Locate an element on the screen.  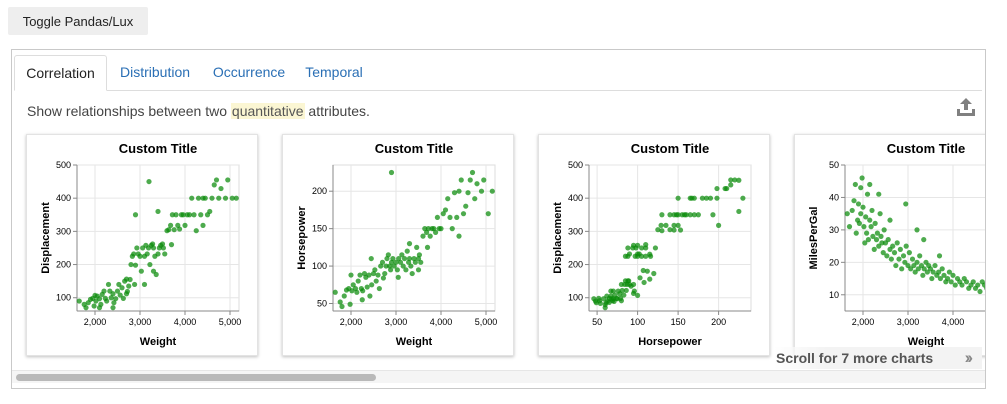
y-tick-label: 20 is located at coordinates (834, 262).